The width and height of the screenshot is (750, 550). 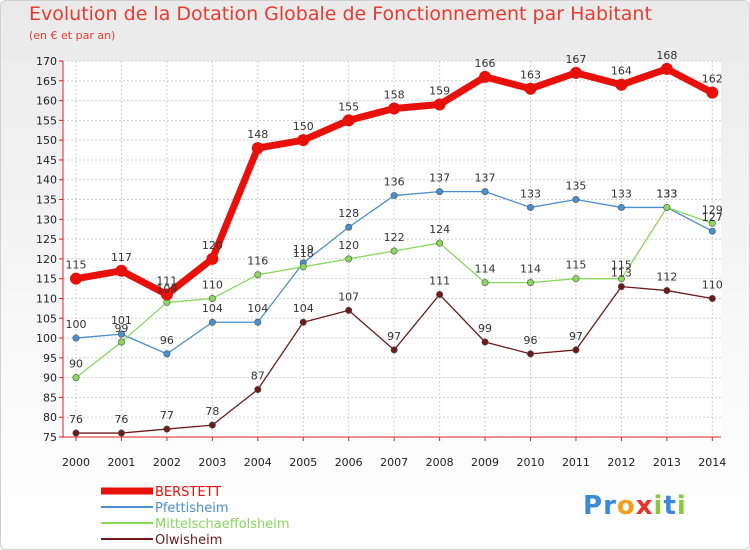 I want to click on x-tick-label: 2012, so click(x=621, y=462).